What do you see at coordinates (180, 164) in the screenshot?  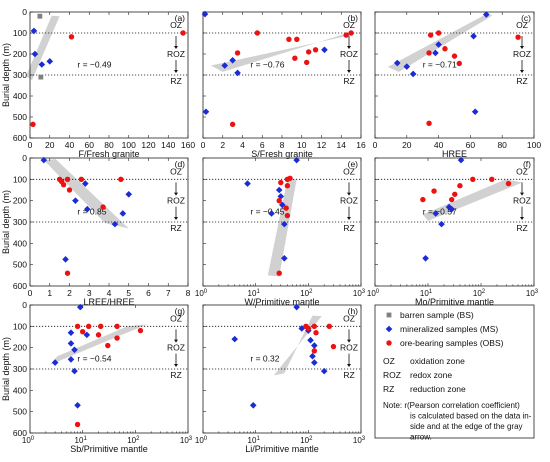 I see `panel-label: (d)` at bounding box center [180, 164].